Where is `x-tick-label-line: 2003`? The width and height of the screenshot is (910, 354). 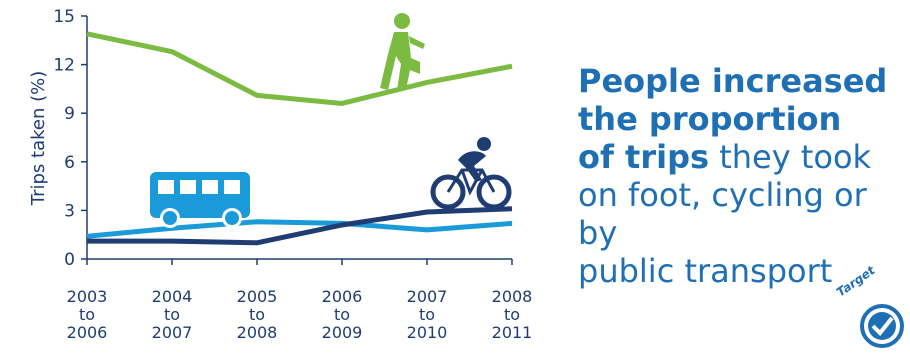 x-tick-label-line: 2003 is located at coordinates (87, 296).